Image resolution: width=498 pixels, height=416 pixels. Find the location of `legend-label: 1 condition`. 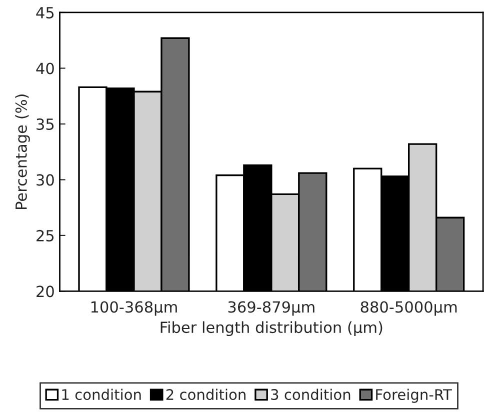

legend-label: 1 condition is located at coordinates (101, 394).